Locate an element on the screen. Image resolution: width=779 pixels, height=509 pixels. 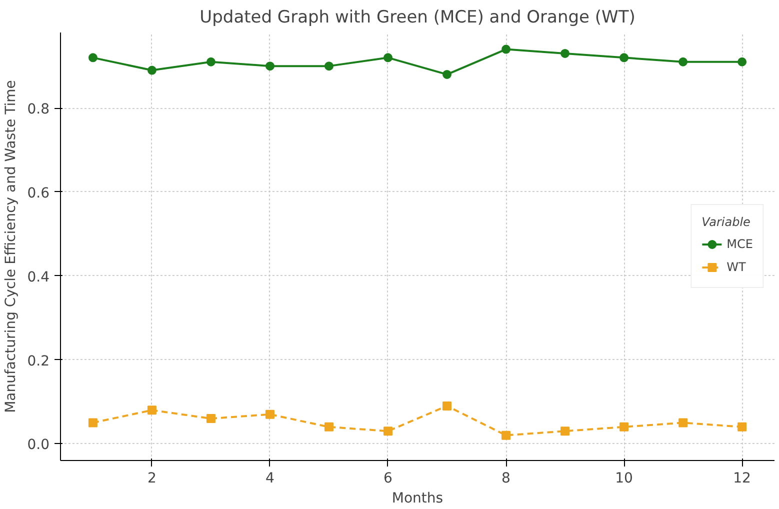
legend-title: Variable is located at coordinates (727, 222).